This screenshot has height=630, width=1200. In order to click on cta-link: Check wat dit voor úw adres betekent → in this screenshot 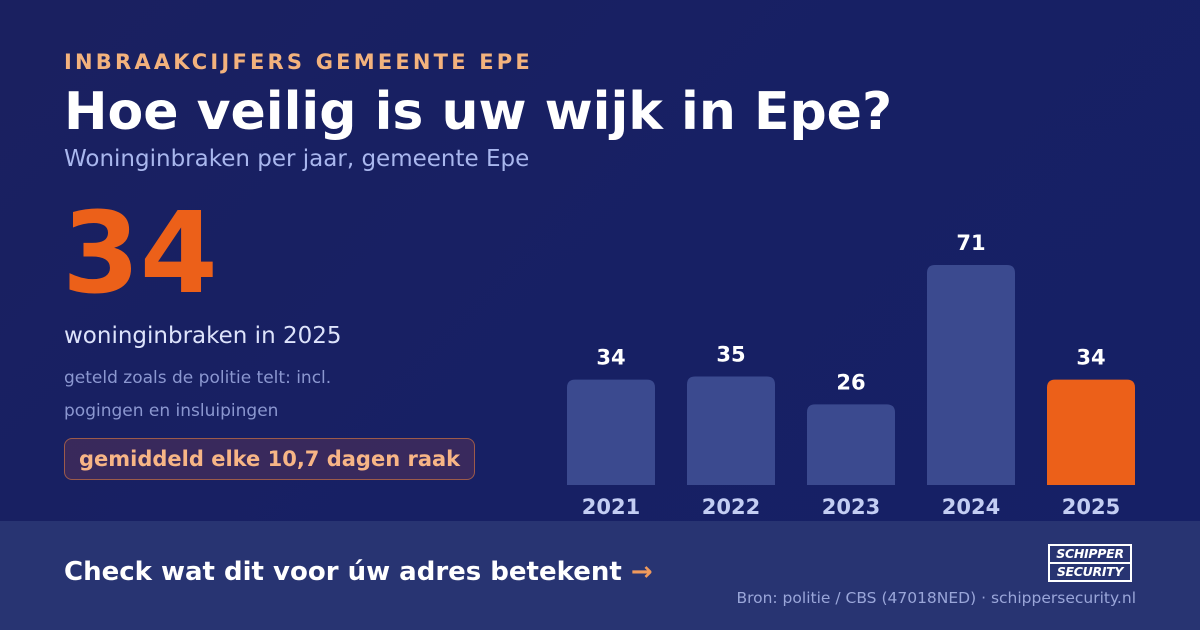, I will do `click(358, 572)`.